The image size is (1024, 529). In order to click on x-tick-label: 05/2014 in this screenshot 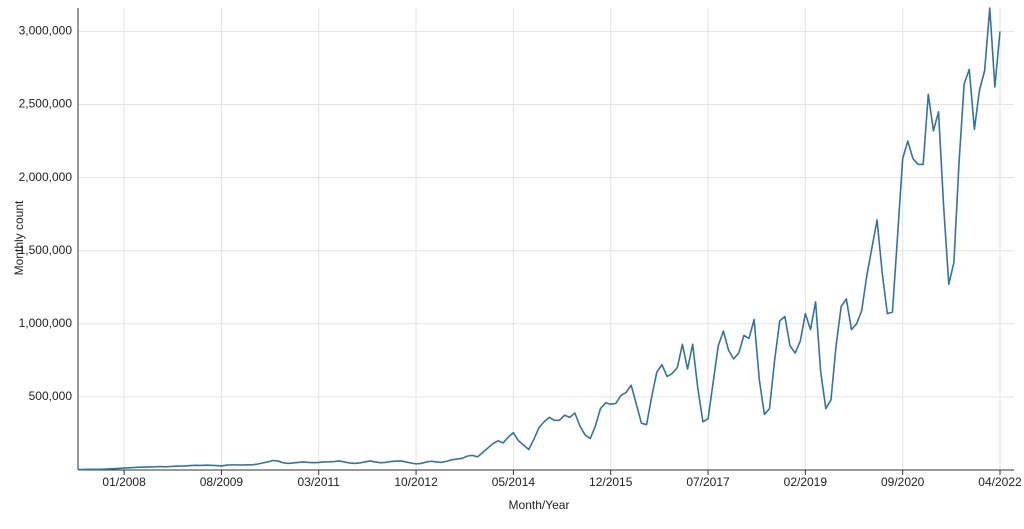, I will do `click(514, 482)`.